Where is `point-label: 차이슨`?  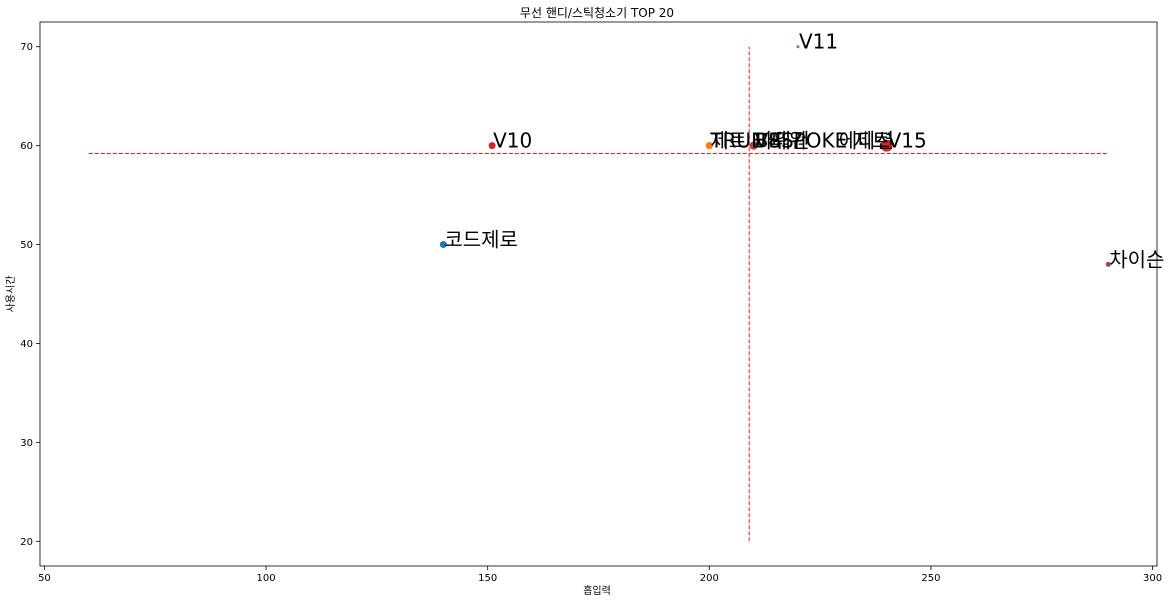 point-label: 차이슨 is located at coordinates (1136, 259).